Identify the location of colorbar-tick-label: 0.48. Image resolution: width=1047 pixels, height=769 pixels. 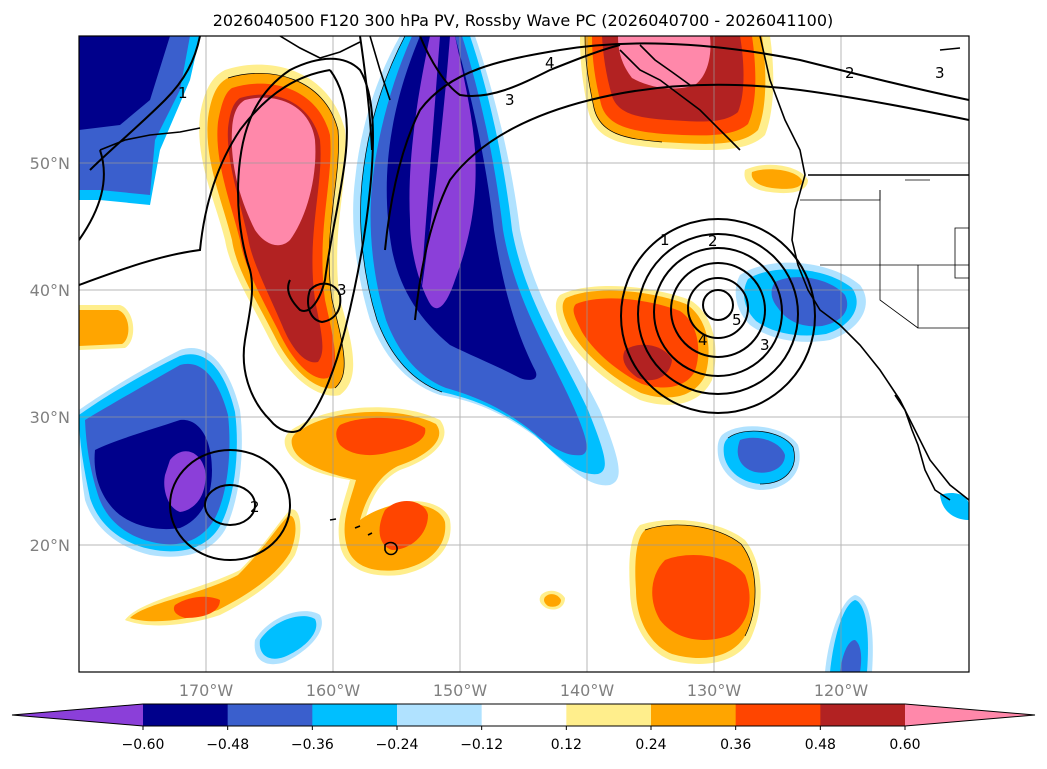
(820, 745).